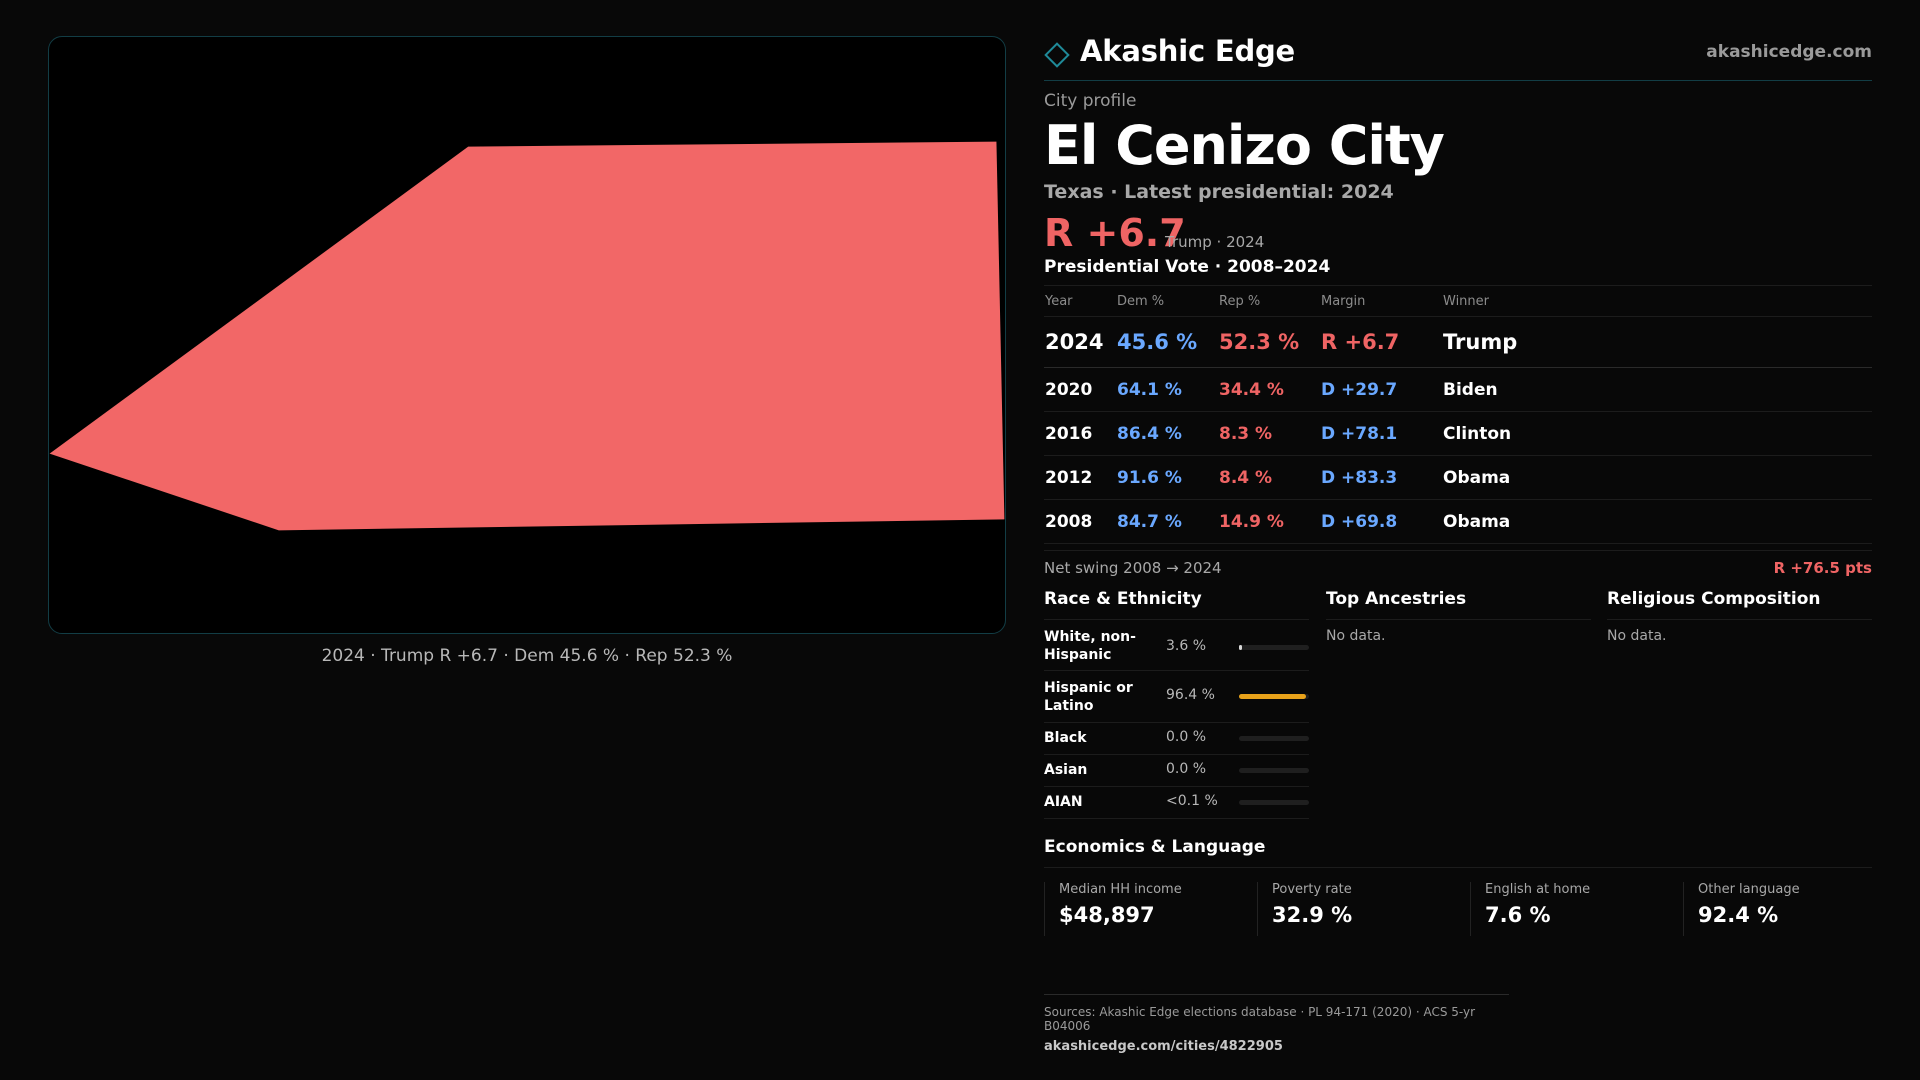  What do you see at coordinates (1269, 342) in the screenshot?
I see `rep-cell: 52.3 %` at bounding box center [1269, 342].